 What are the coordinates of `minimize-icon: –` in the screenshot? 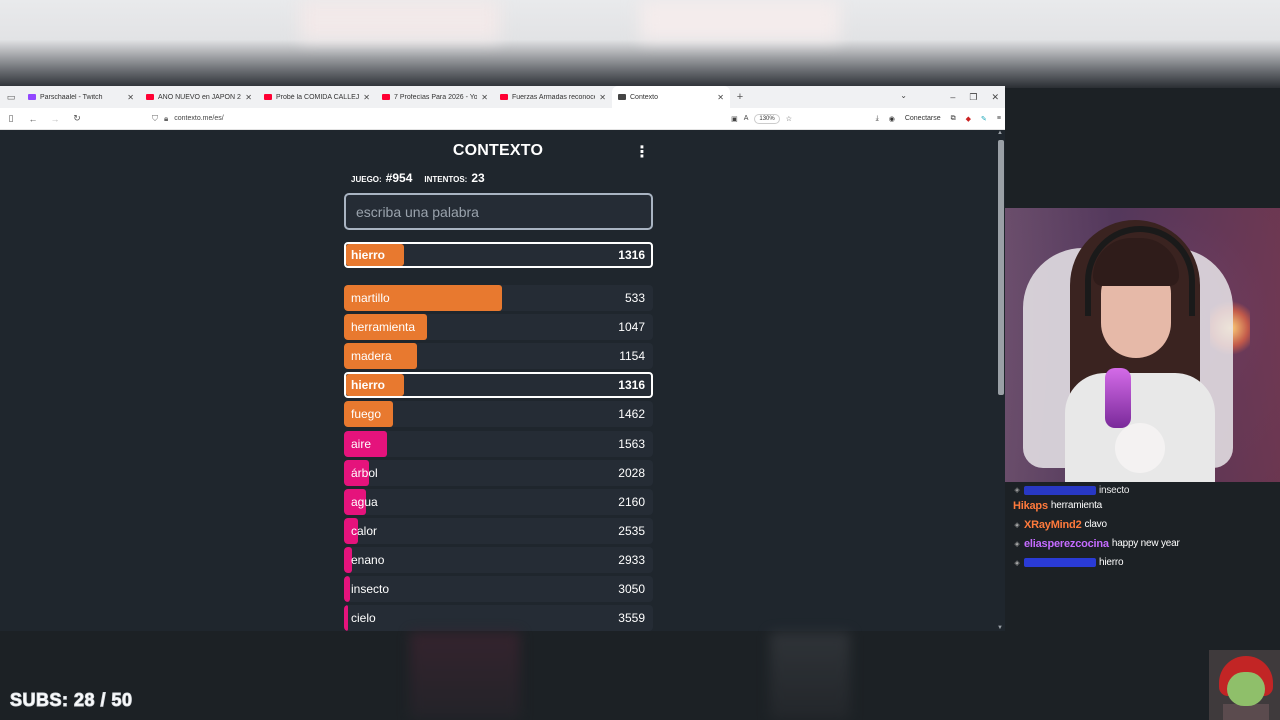 It's located at (953, 97).